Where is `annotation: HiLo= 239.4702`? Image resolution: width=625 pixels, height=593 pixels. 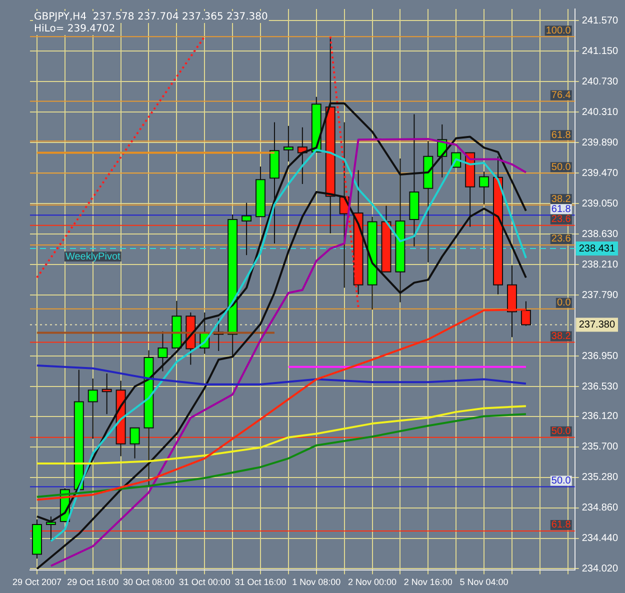
annotation: HiLo= 239.4702 is located at coordinates (75, 29).